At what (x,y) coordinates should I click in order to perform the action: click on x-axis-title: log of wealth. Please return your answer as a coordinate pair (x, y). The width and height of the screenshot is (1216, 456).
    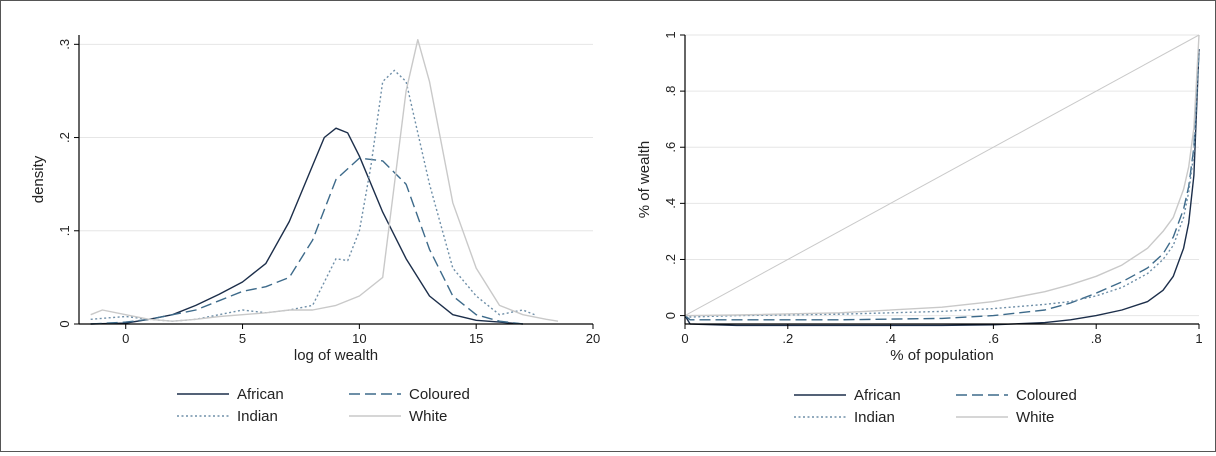
    Looking at the image, I should click on (336, 355).